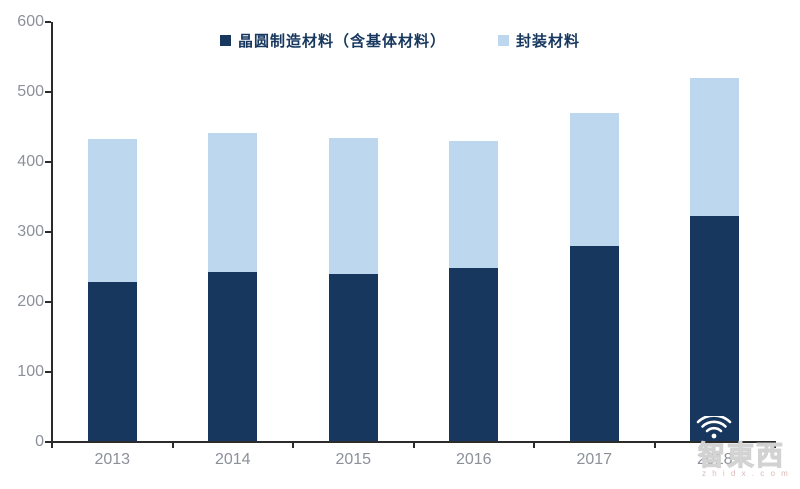 This screenshot has height=489, width=800. I want to click on y-axis-tick-label: 200, so click(30, 301).